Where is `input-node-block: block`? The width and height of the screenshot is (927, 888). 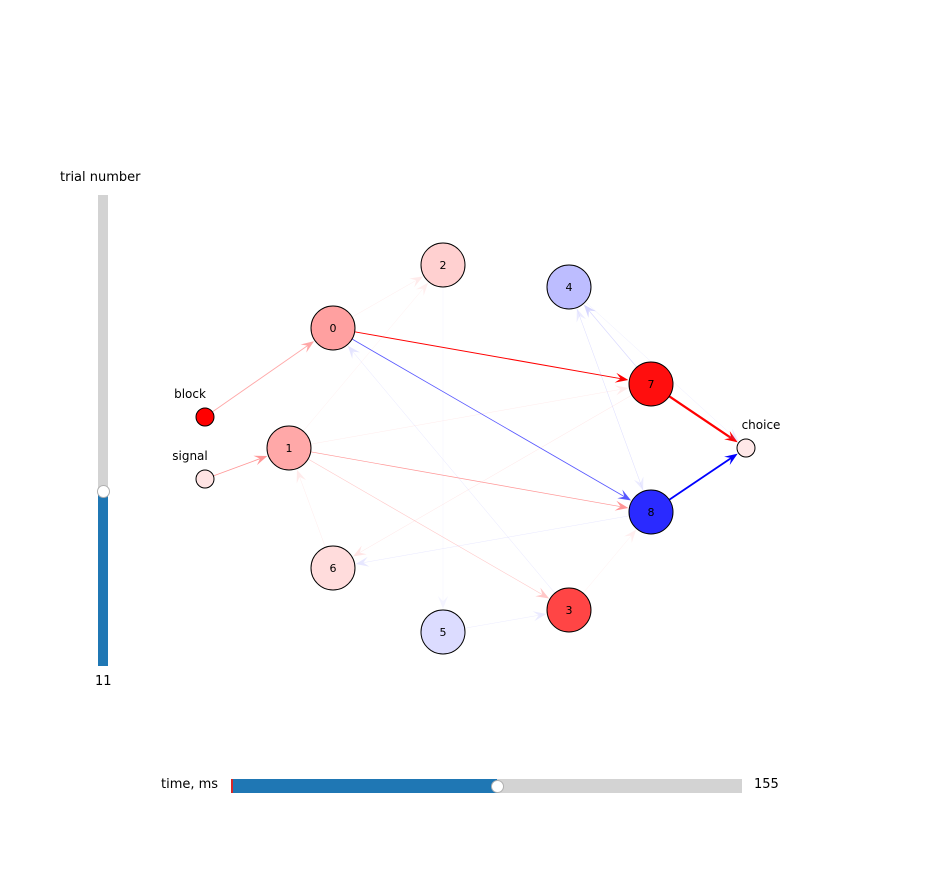
input-node-block: block is located at coordinates (194, 407).